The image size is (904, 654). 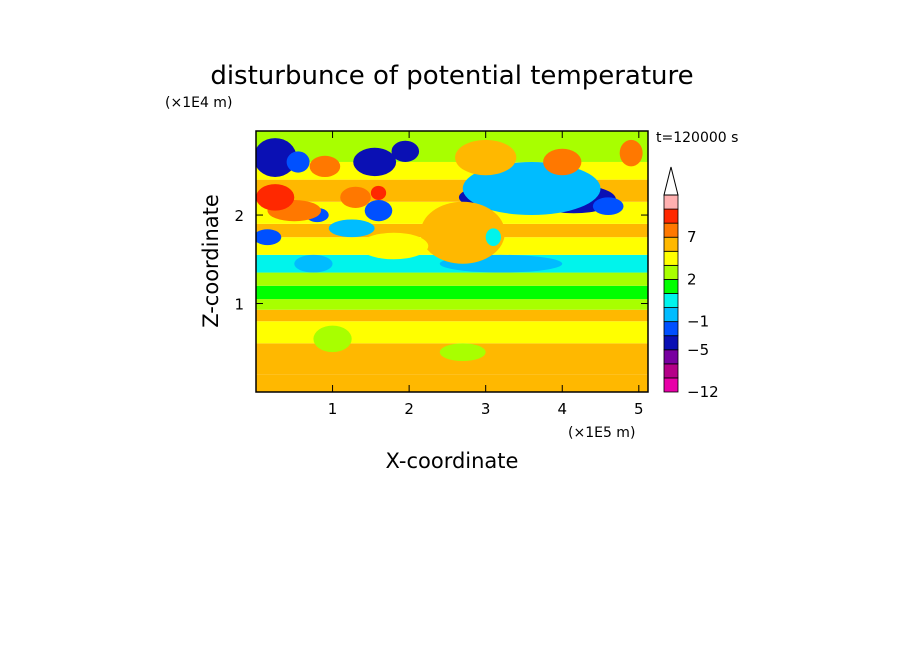 What do you see at coordinates (333, 409) in the screenshot?
I see `x-tick-label: 1` at bounding box center [333, 409].